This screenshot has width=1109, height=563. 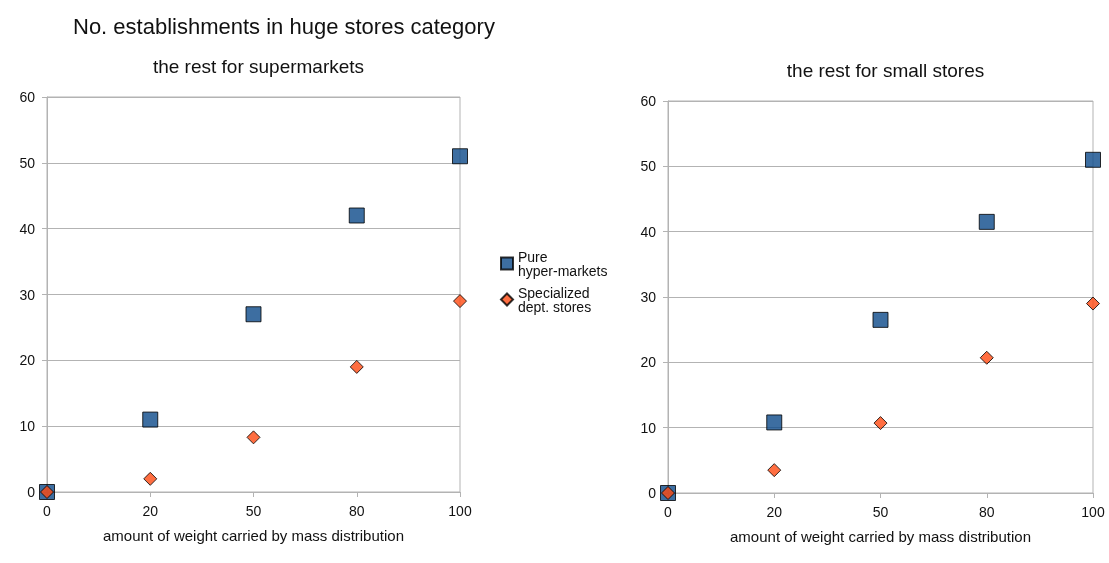 What do you see at coordinates (284, 26) in the screenshot?
I see `chart-title: No. establishments in huge stores category` at bounding box center [284, 26].